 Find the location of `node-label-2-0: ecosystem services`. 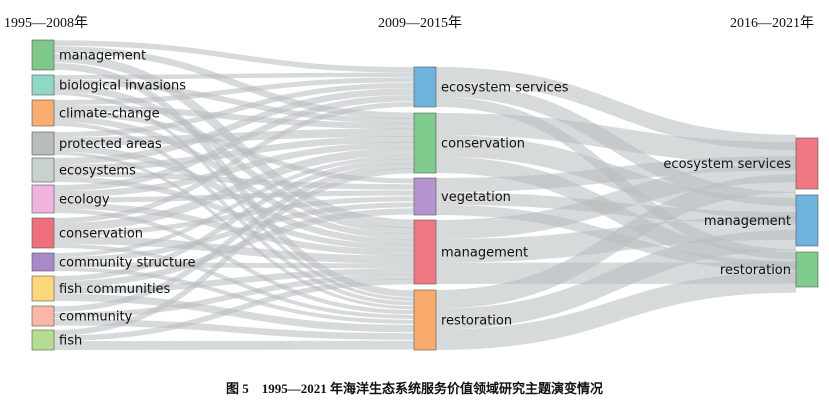

node-label-2-0: ecosystem services is located at coordinates (727, 164).